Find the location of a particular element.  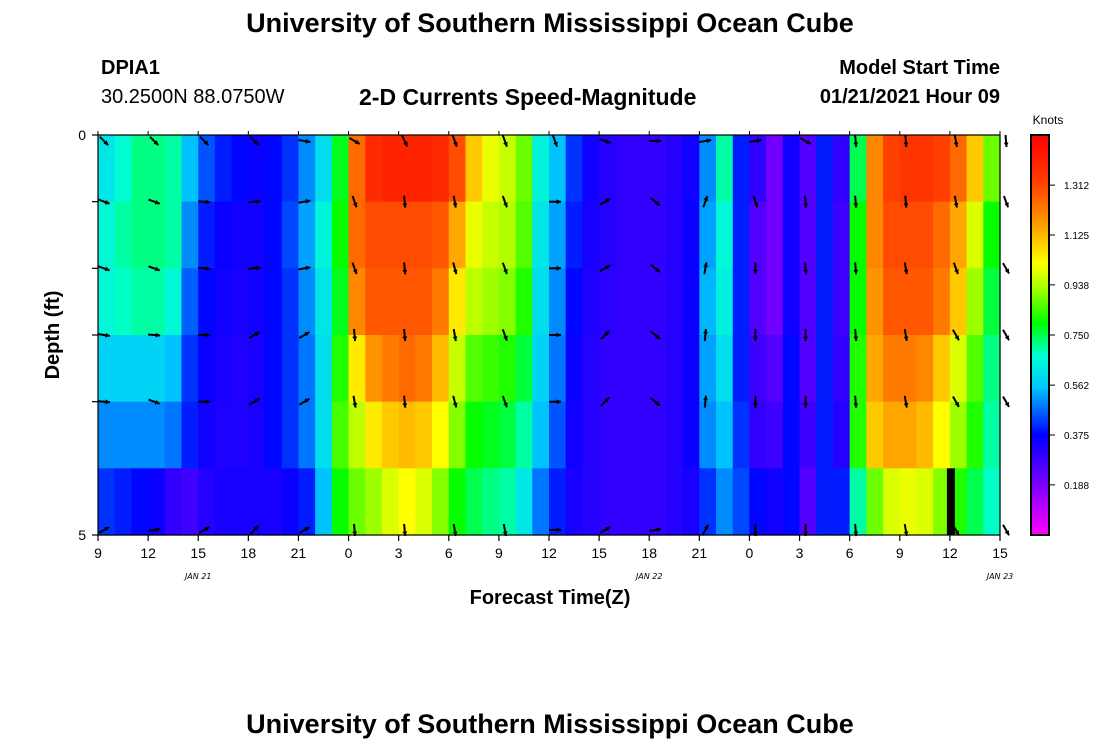

x-tick-label: 12 is located at coordinates (148, 553).